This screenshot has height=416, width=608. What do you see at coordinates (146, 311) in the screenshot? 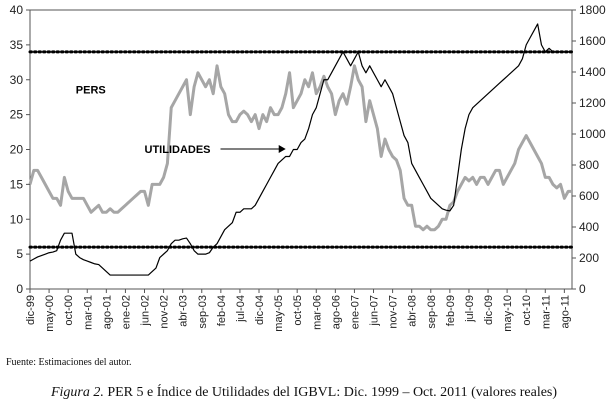
I see `x-tick-label: jun-02` at bounding box center [146, 311].